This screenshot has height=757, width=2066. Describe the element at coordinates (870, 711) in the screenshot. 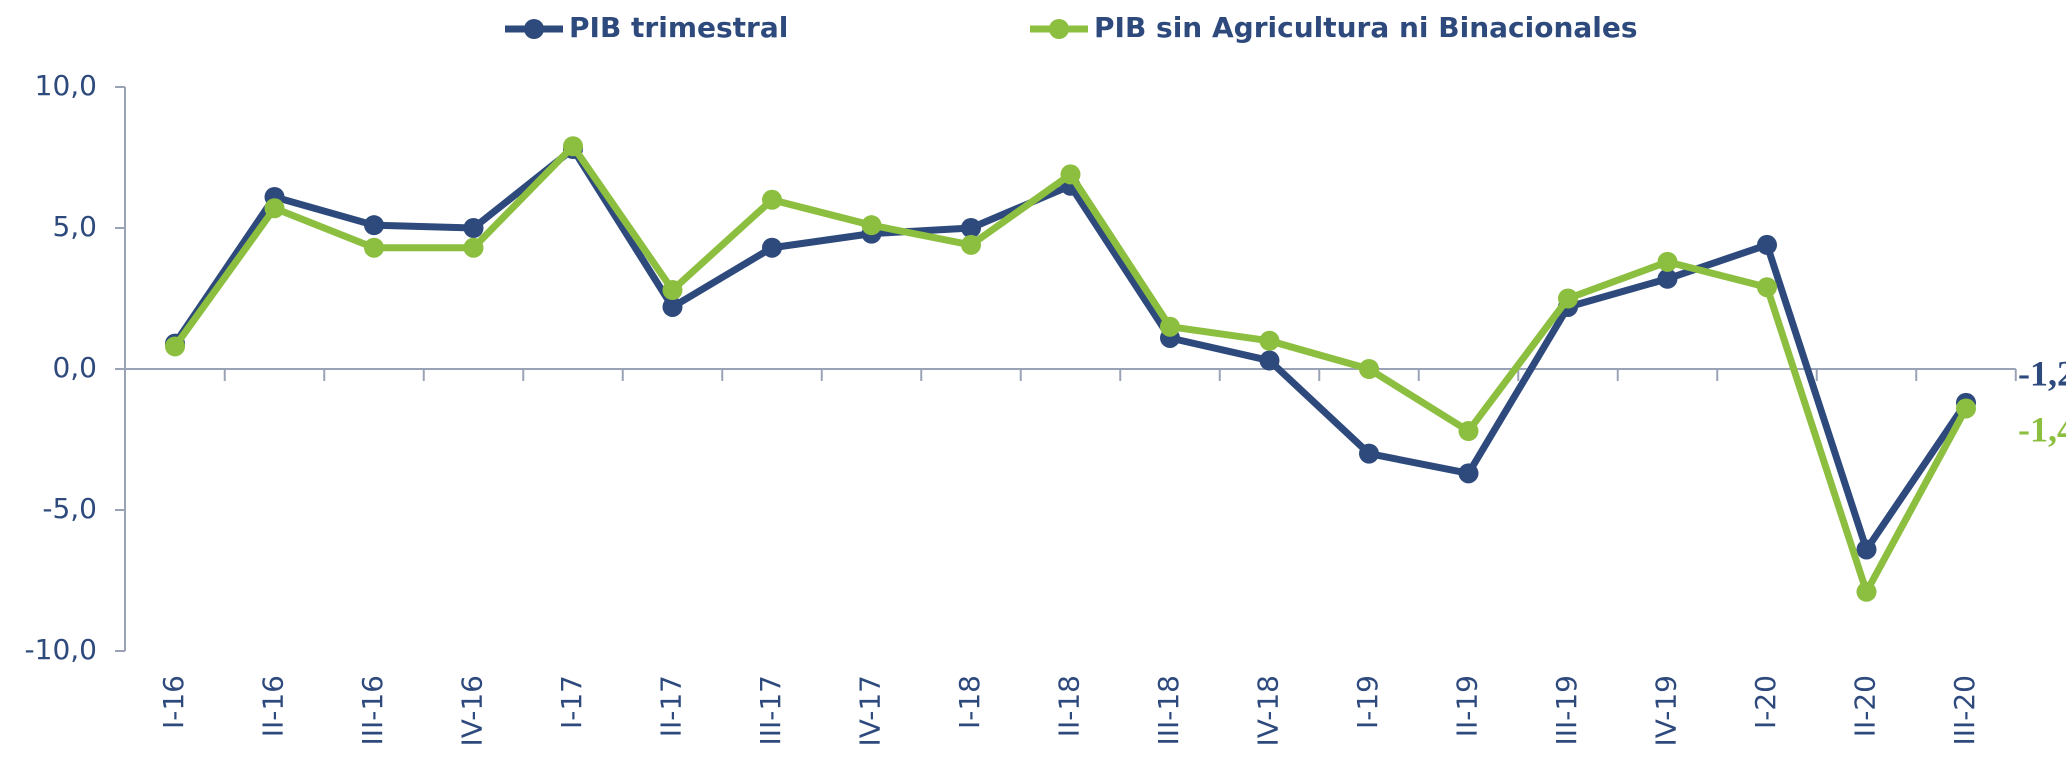

I see `x-tick-label: IV-17` at that location.